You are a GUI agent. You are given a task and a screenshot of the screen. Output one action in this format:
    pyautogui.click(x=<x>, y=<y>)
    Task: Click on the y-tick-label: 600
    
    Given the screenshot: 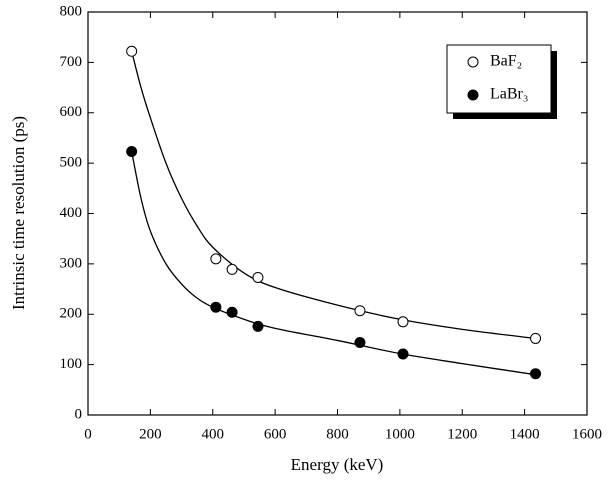 What is the action you would take?
    pyautogui.click(x=71, y=112)
    